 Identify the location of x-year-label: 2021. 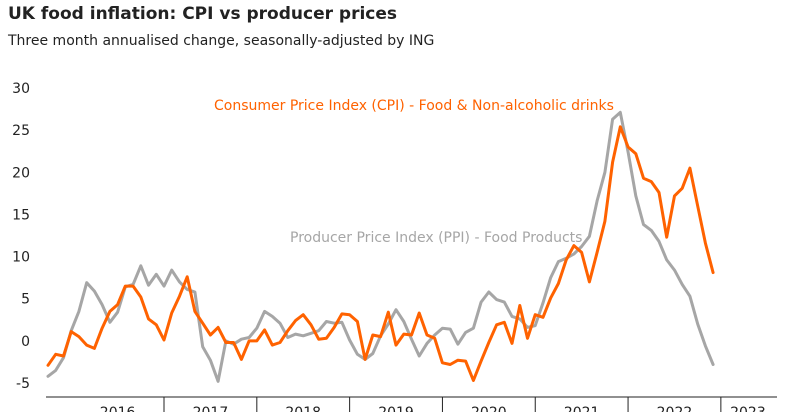
(582, 408).